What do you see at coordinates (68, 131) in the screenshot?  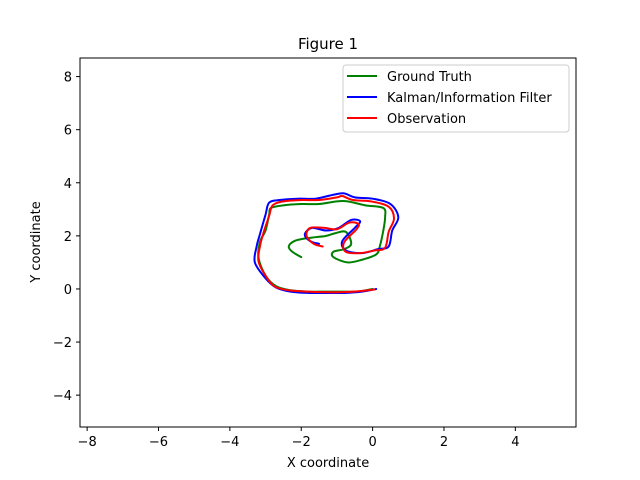 I see `y-tick-label: 6` at bounding box center [68, 131].